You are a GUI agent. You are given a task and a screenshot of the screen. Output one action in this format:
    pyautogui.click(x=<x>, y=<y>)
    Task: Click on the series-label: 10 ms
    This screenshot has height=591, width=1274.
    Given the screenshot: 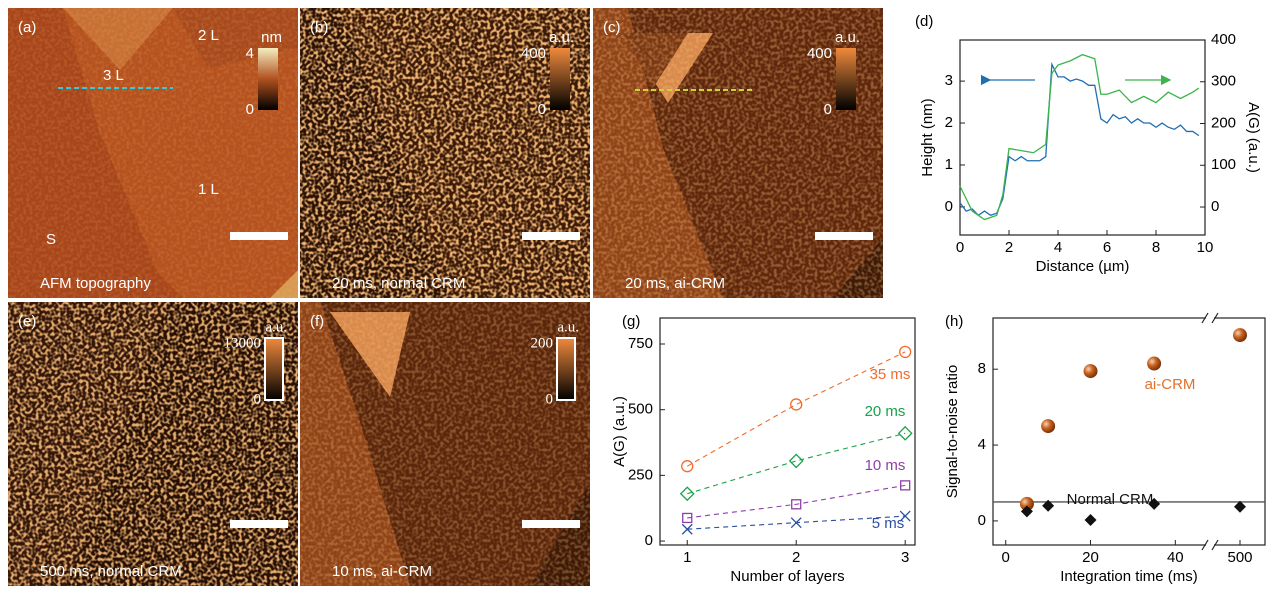 What is the action you would take?
    pyautogui.click(x=885, y=465)
    